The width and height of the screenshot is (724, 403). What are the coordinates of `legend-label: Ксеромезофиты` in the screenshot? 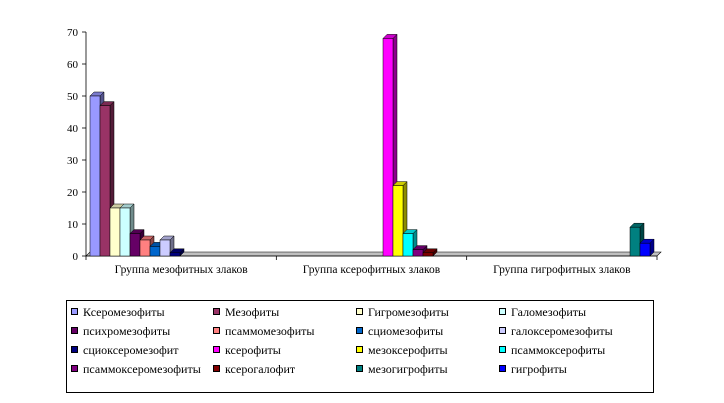 It's located at (124, 312).